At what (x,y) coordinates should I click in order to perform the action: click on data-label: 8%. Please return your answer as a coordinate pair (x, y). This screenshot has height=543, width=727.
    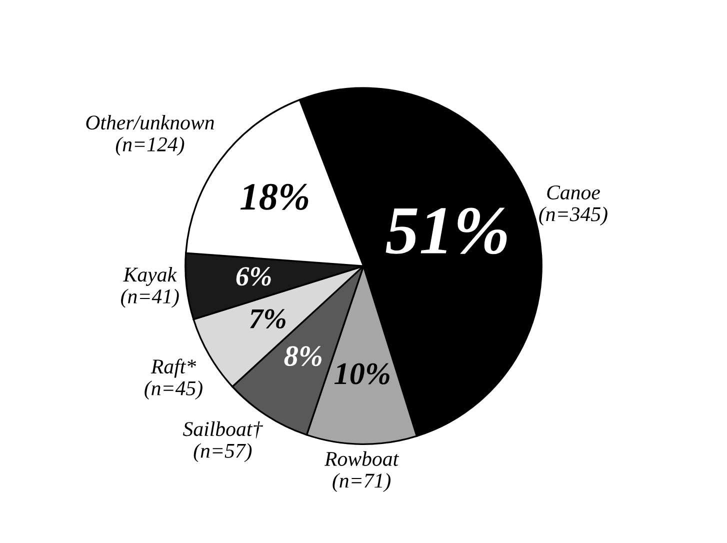
    Looking at the image, I should click on (303, 356).